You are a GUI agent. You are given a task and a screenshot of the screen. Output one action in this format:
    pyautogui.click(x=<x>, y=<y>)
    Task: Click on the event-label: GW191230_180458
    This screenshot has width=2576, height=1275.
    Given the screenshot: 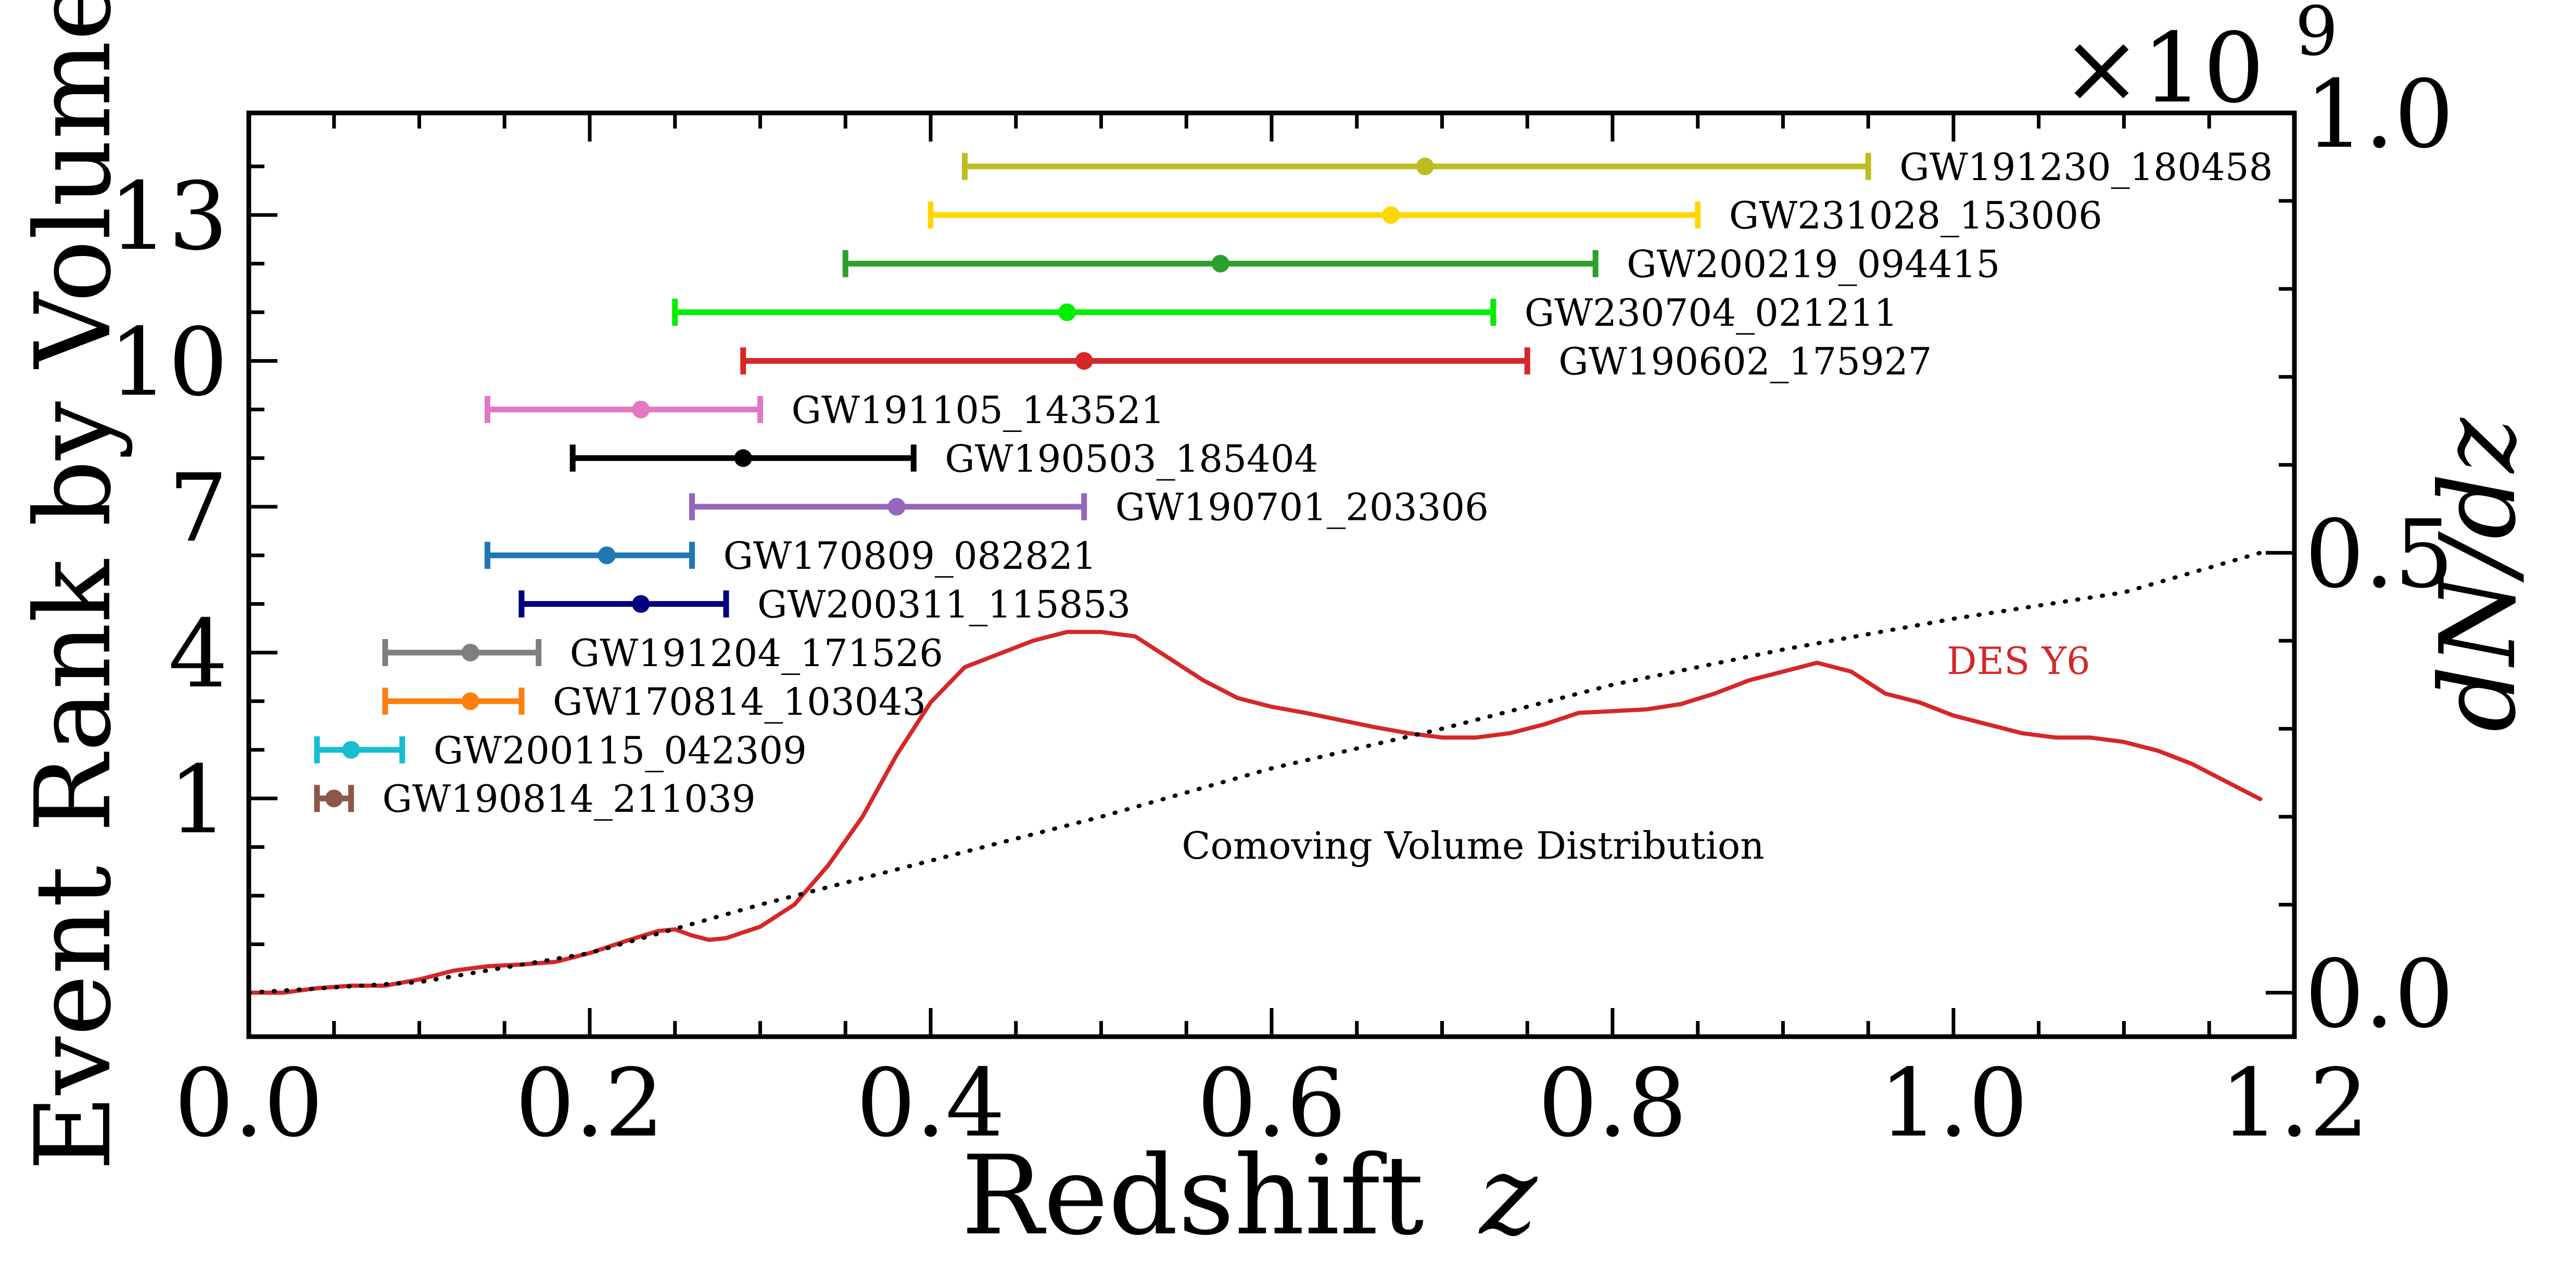 What is the action you would take?
    pyautogui.click(x=2086, y=167)
    